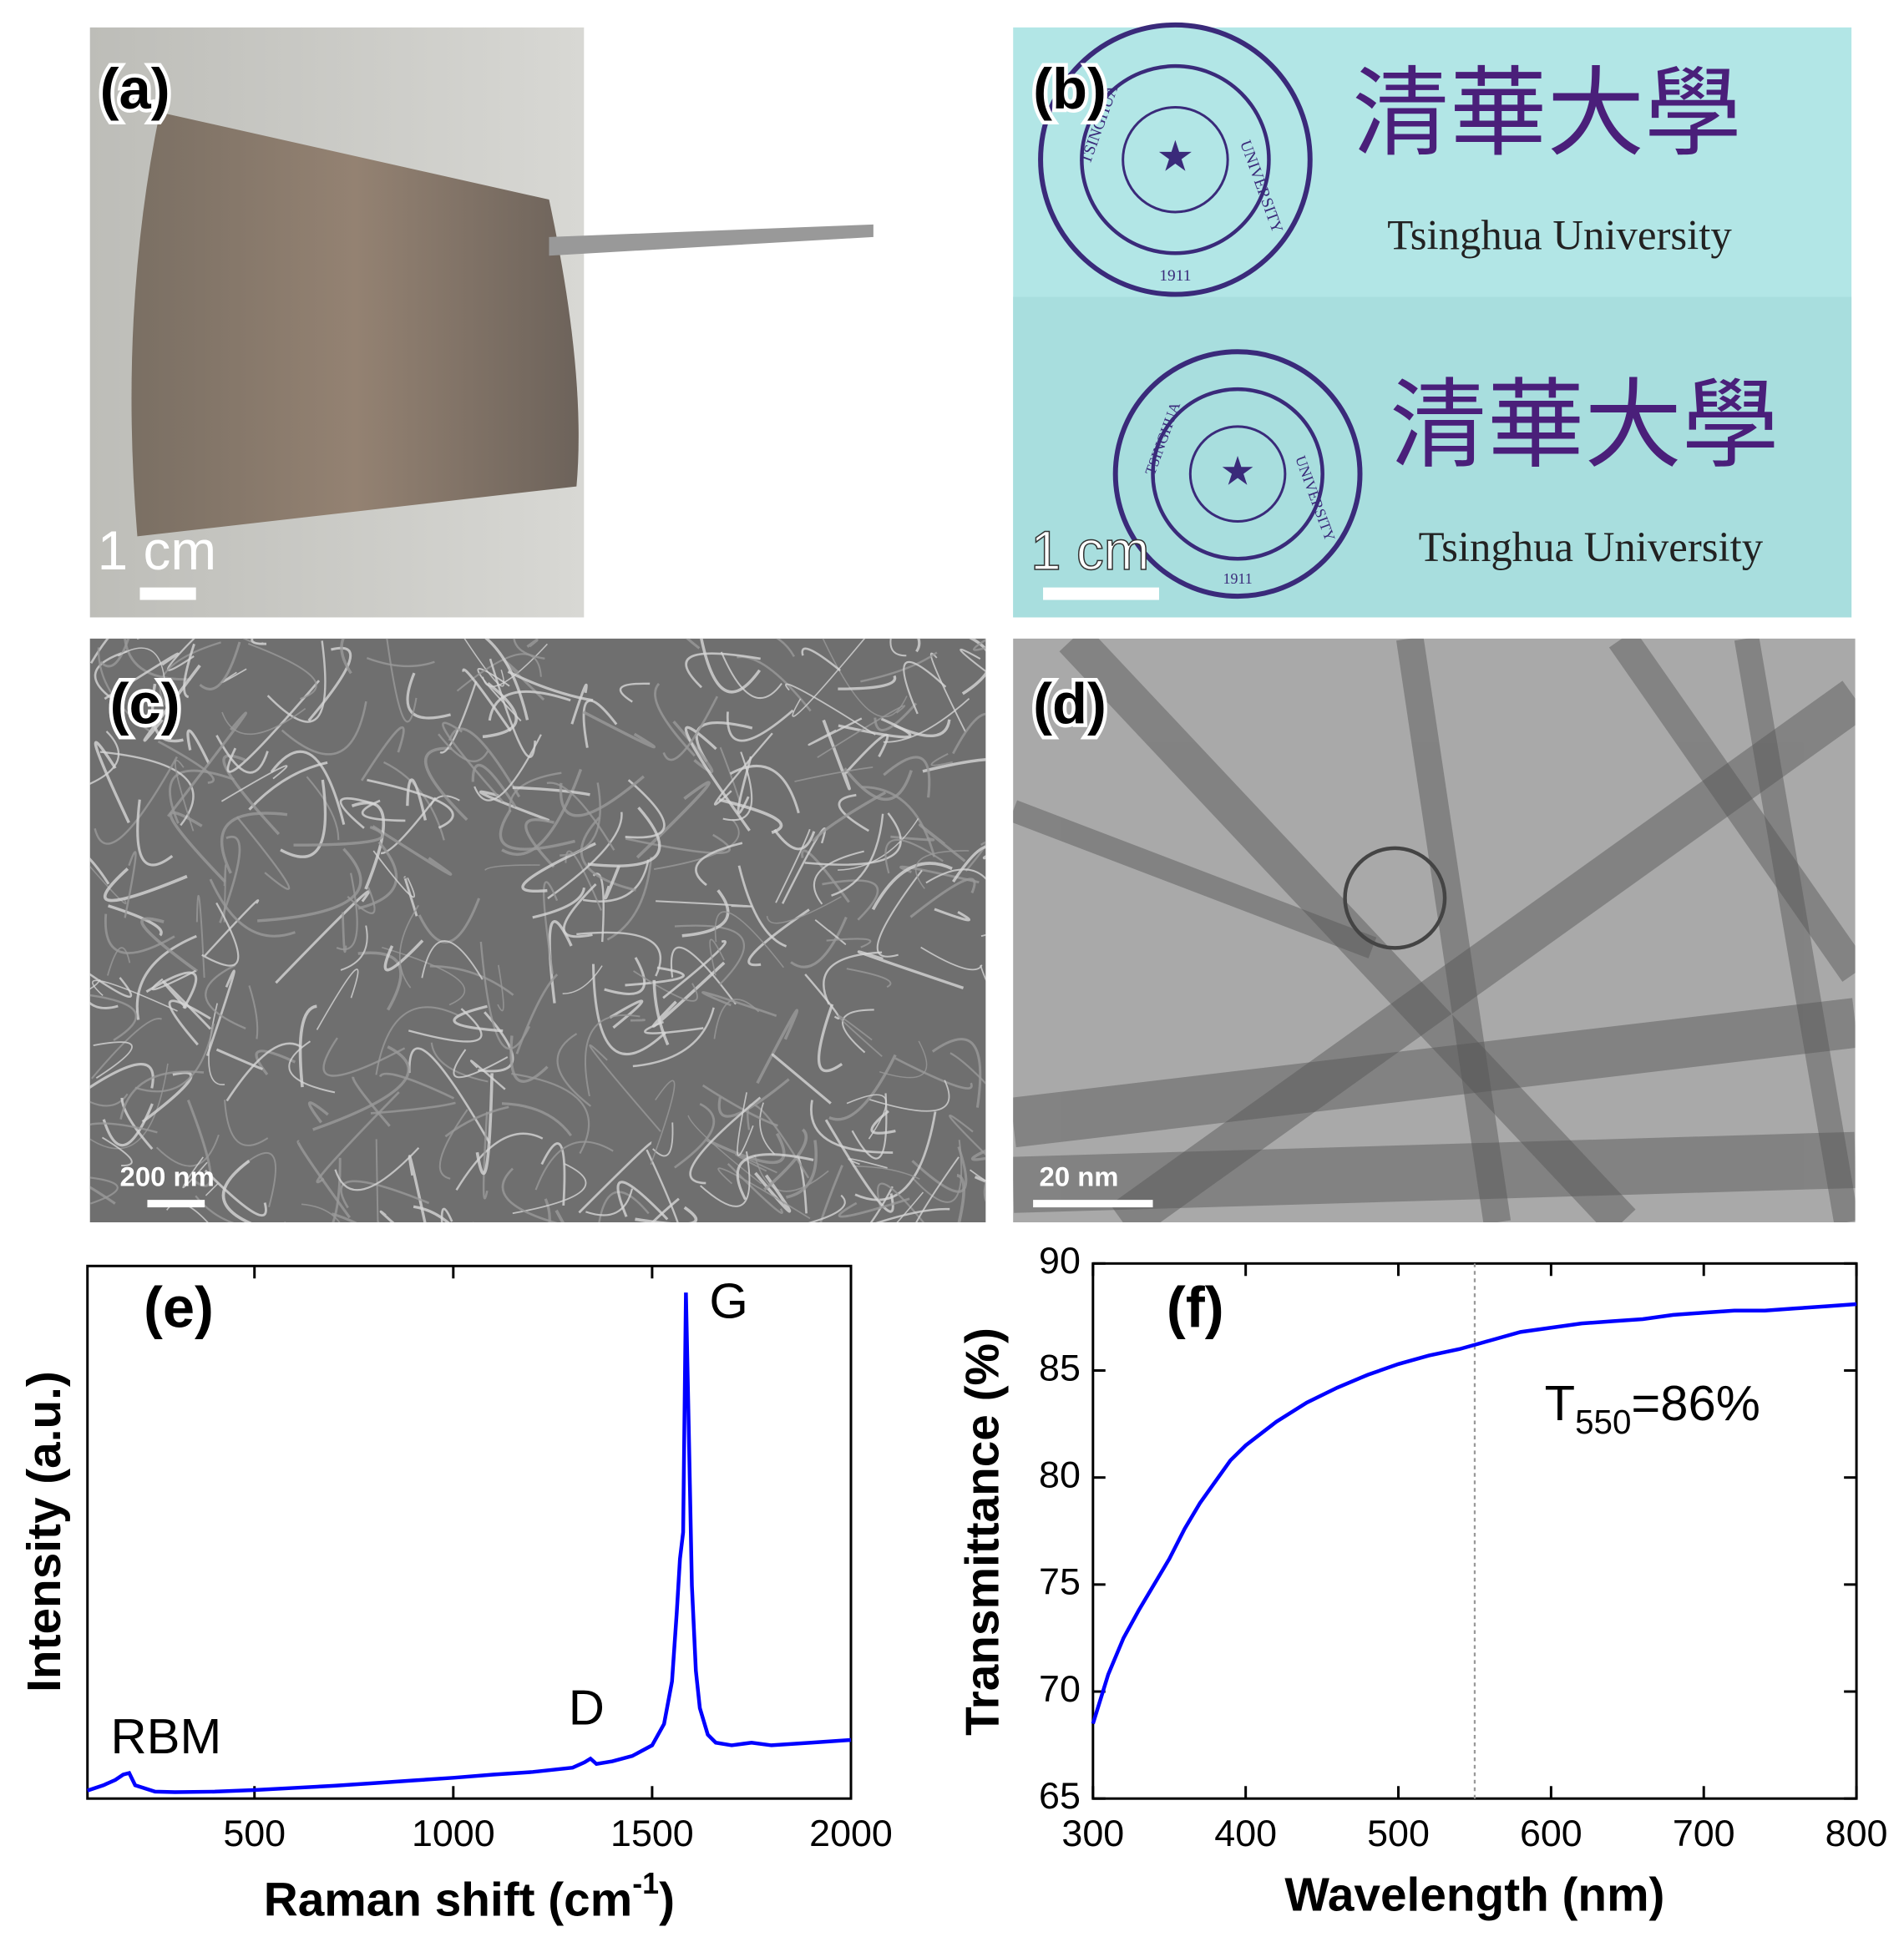 This screenshot has width=1904, height=1942. I want to click on panel-label: (b), so click(1069, 89).